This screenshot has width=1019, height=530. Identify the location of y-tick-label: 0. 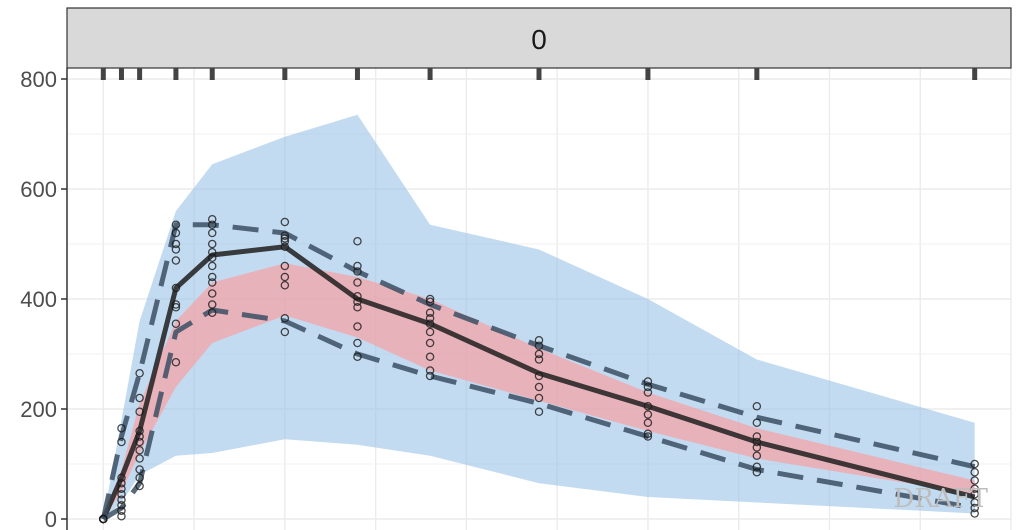
(51, 518).